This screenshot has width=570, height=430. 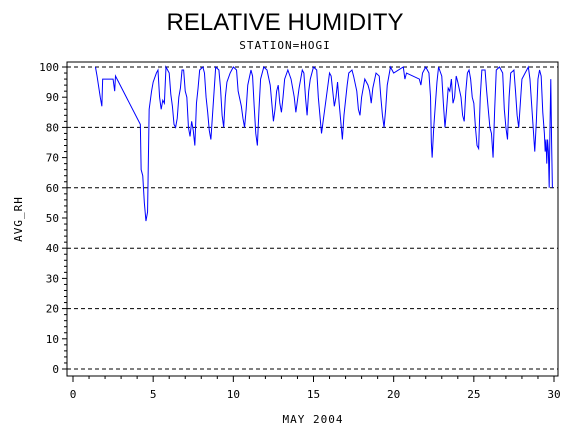 I want to click on y-axis: 0 10 20 30 40 50 60 70 80 90 100, so click(x=53, y=218).